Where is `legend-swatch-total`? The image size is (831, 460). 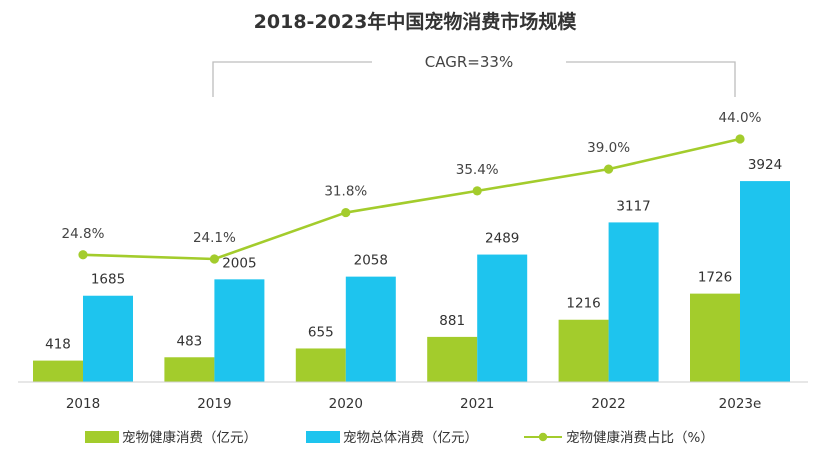 legend-swatch-total is located at coordinates (323, 437).